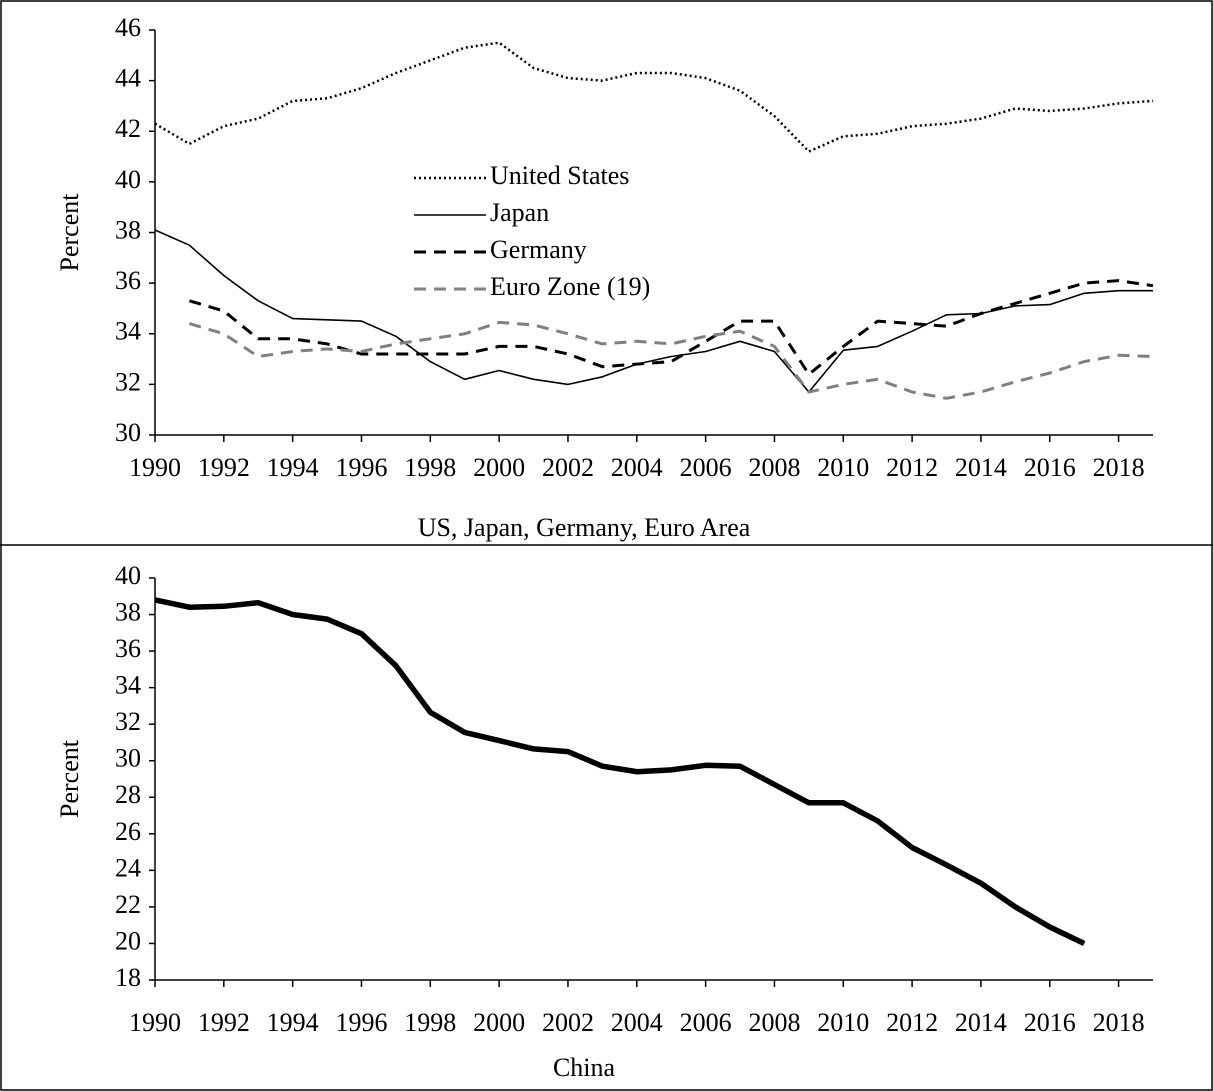 This screenshot has height=1091, width=1213. What do you see at coordinates (128, 128) in the screenshot?
I see `y-tick-label: 42` at bounding box center [128, 128].